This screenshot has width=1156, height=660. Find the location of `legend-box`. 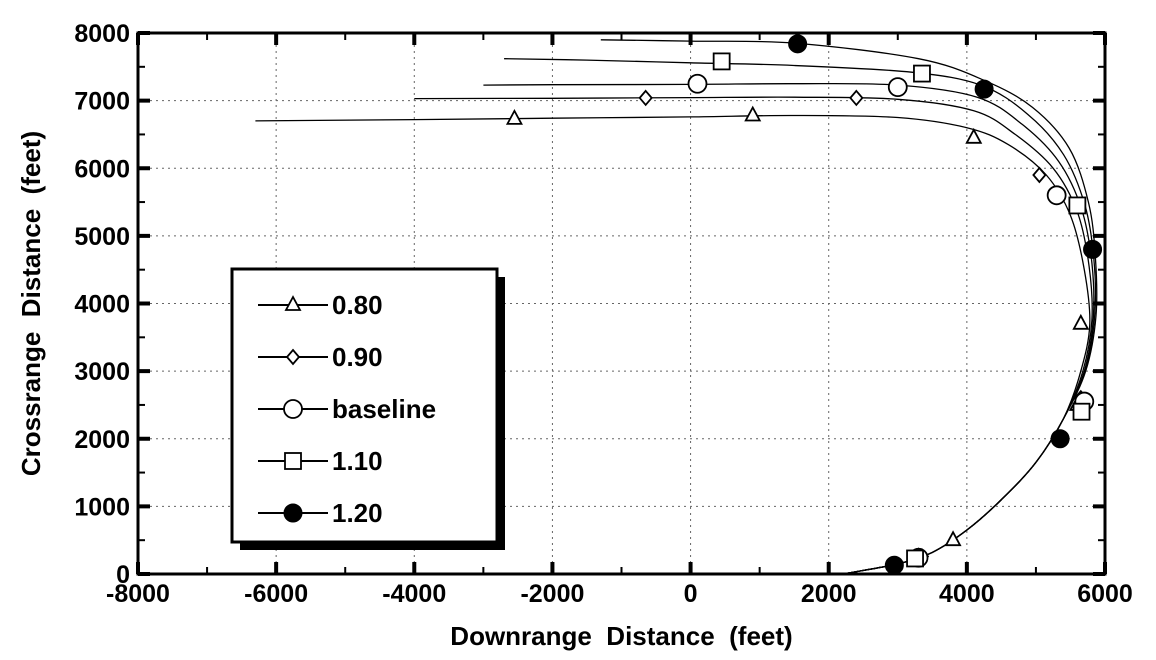

legend-box is located at coordinates (364, 405).